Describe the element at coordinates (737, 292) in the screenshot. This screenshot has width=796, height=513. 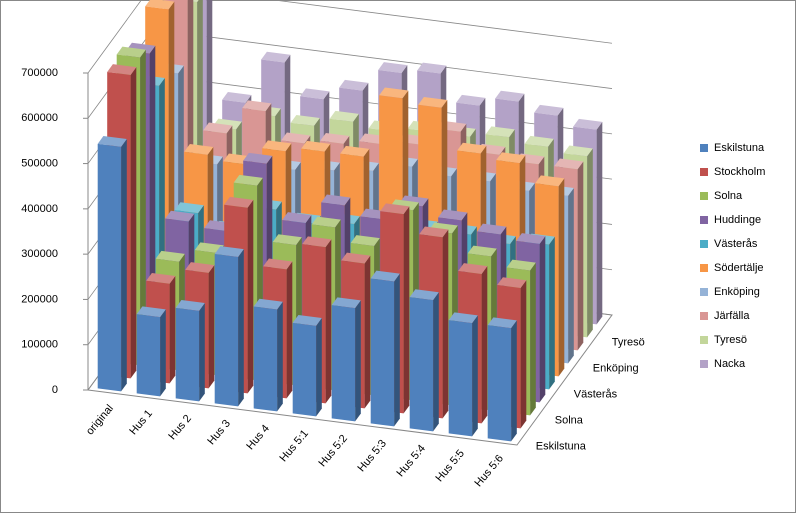
I see `legend-label: Enköping` at that location.